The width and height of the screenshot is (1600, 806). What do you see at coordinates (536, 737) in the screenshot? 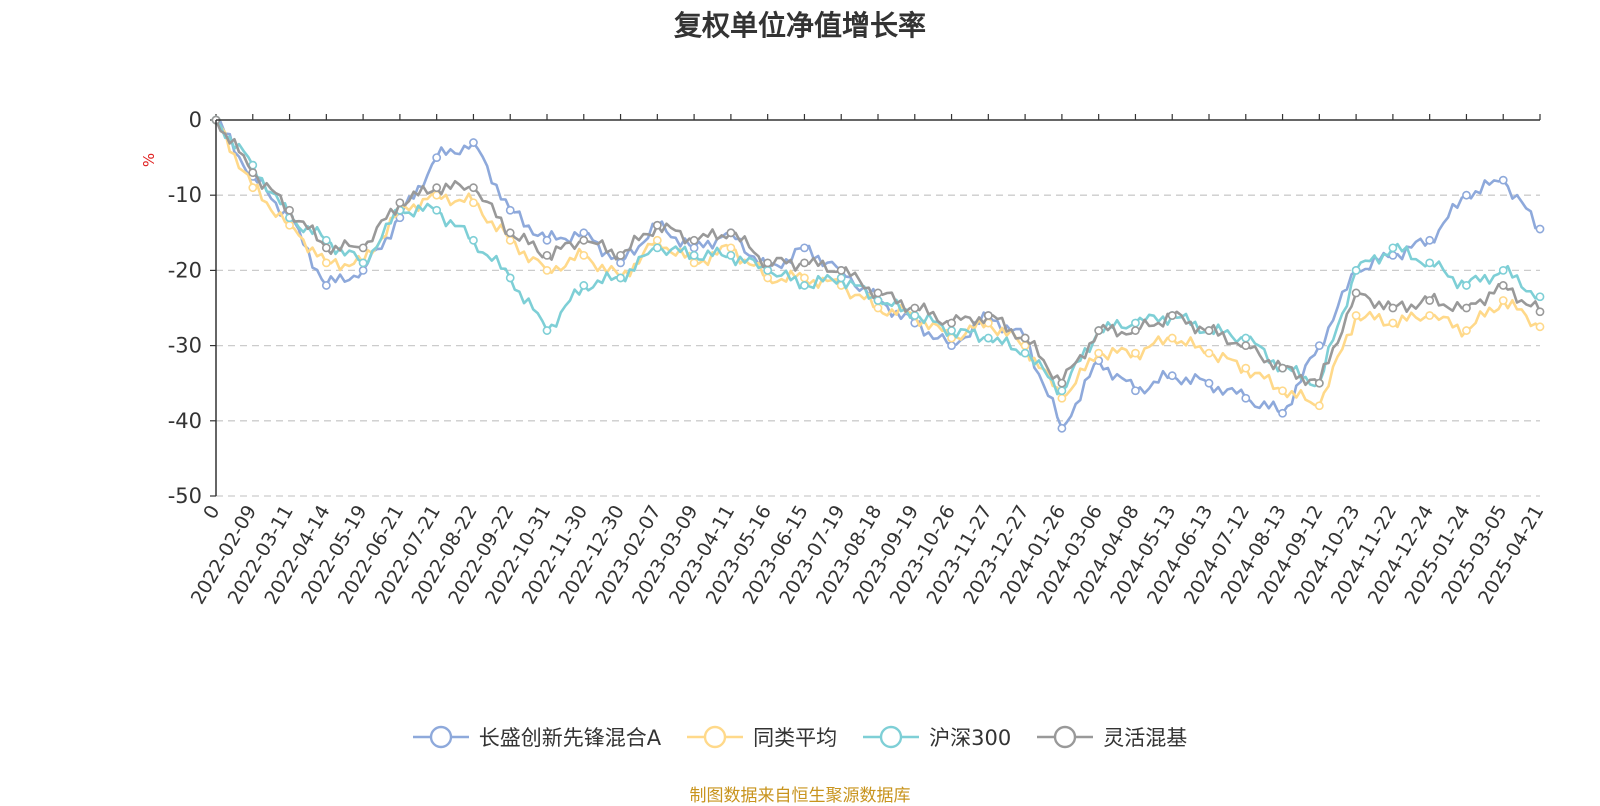
I see `legend-item-0: 长盛创新先锋混合A` at bounding box center [536, 737].